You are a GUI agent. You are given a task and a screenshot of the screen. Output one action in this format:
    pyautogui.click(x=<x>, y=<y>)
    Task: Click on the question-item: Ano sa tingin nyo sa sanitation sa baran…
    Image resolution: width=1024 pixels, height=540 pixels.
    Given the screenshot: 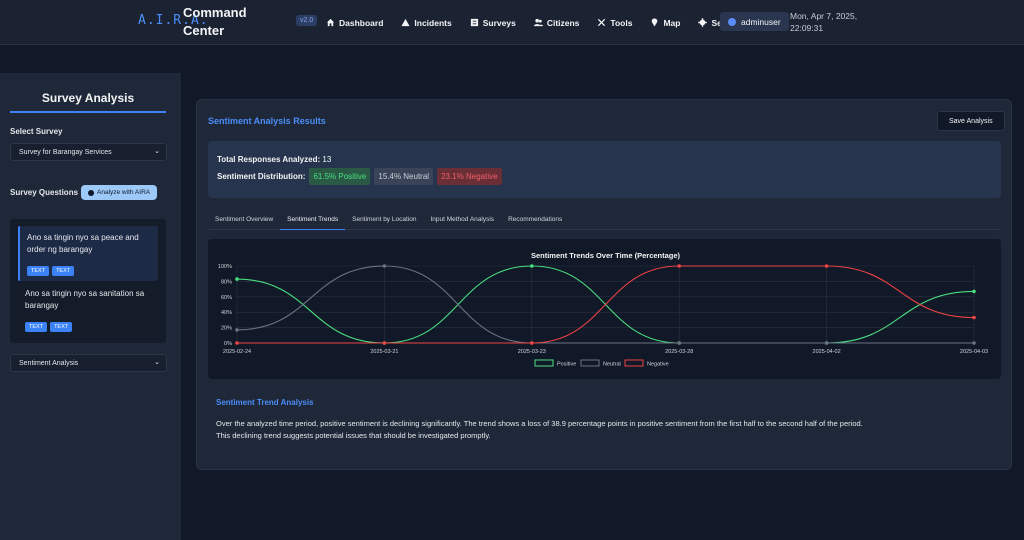 What is the action you would take?
    pyautogui.click(x=88, y=309)
    